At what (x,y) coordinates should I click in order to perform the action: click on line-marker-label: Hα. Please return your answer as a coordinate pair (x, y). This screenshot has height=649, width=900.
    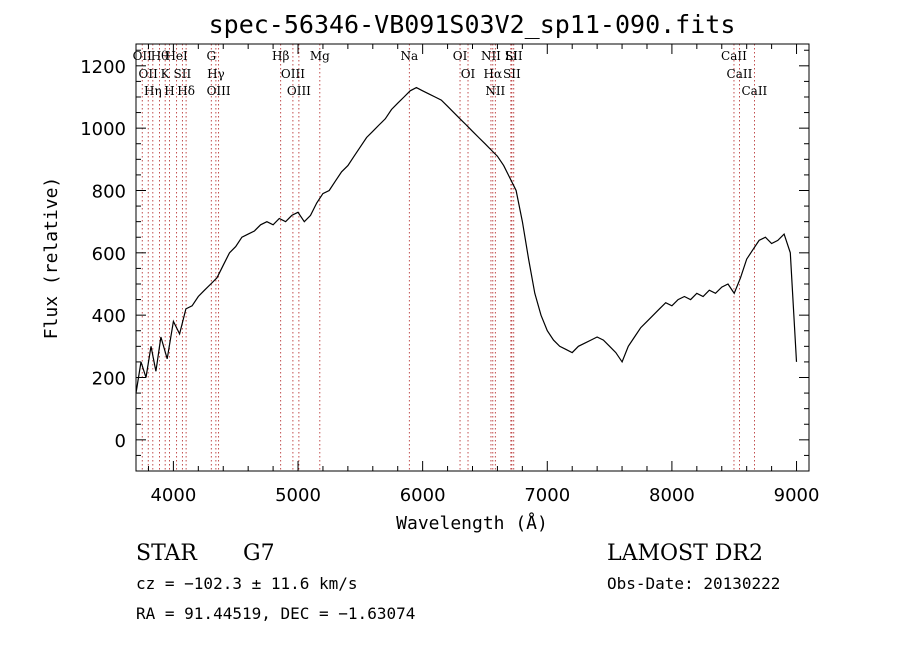
    Looking at the image, I should click on (493, 74).